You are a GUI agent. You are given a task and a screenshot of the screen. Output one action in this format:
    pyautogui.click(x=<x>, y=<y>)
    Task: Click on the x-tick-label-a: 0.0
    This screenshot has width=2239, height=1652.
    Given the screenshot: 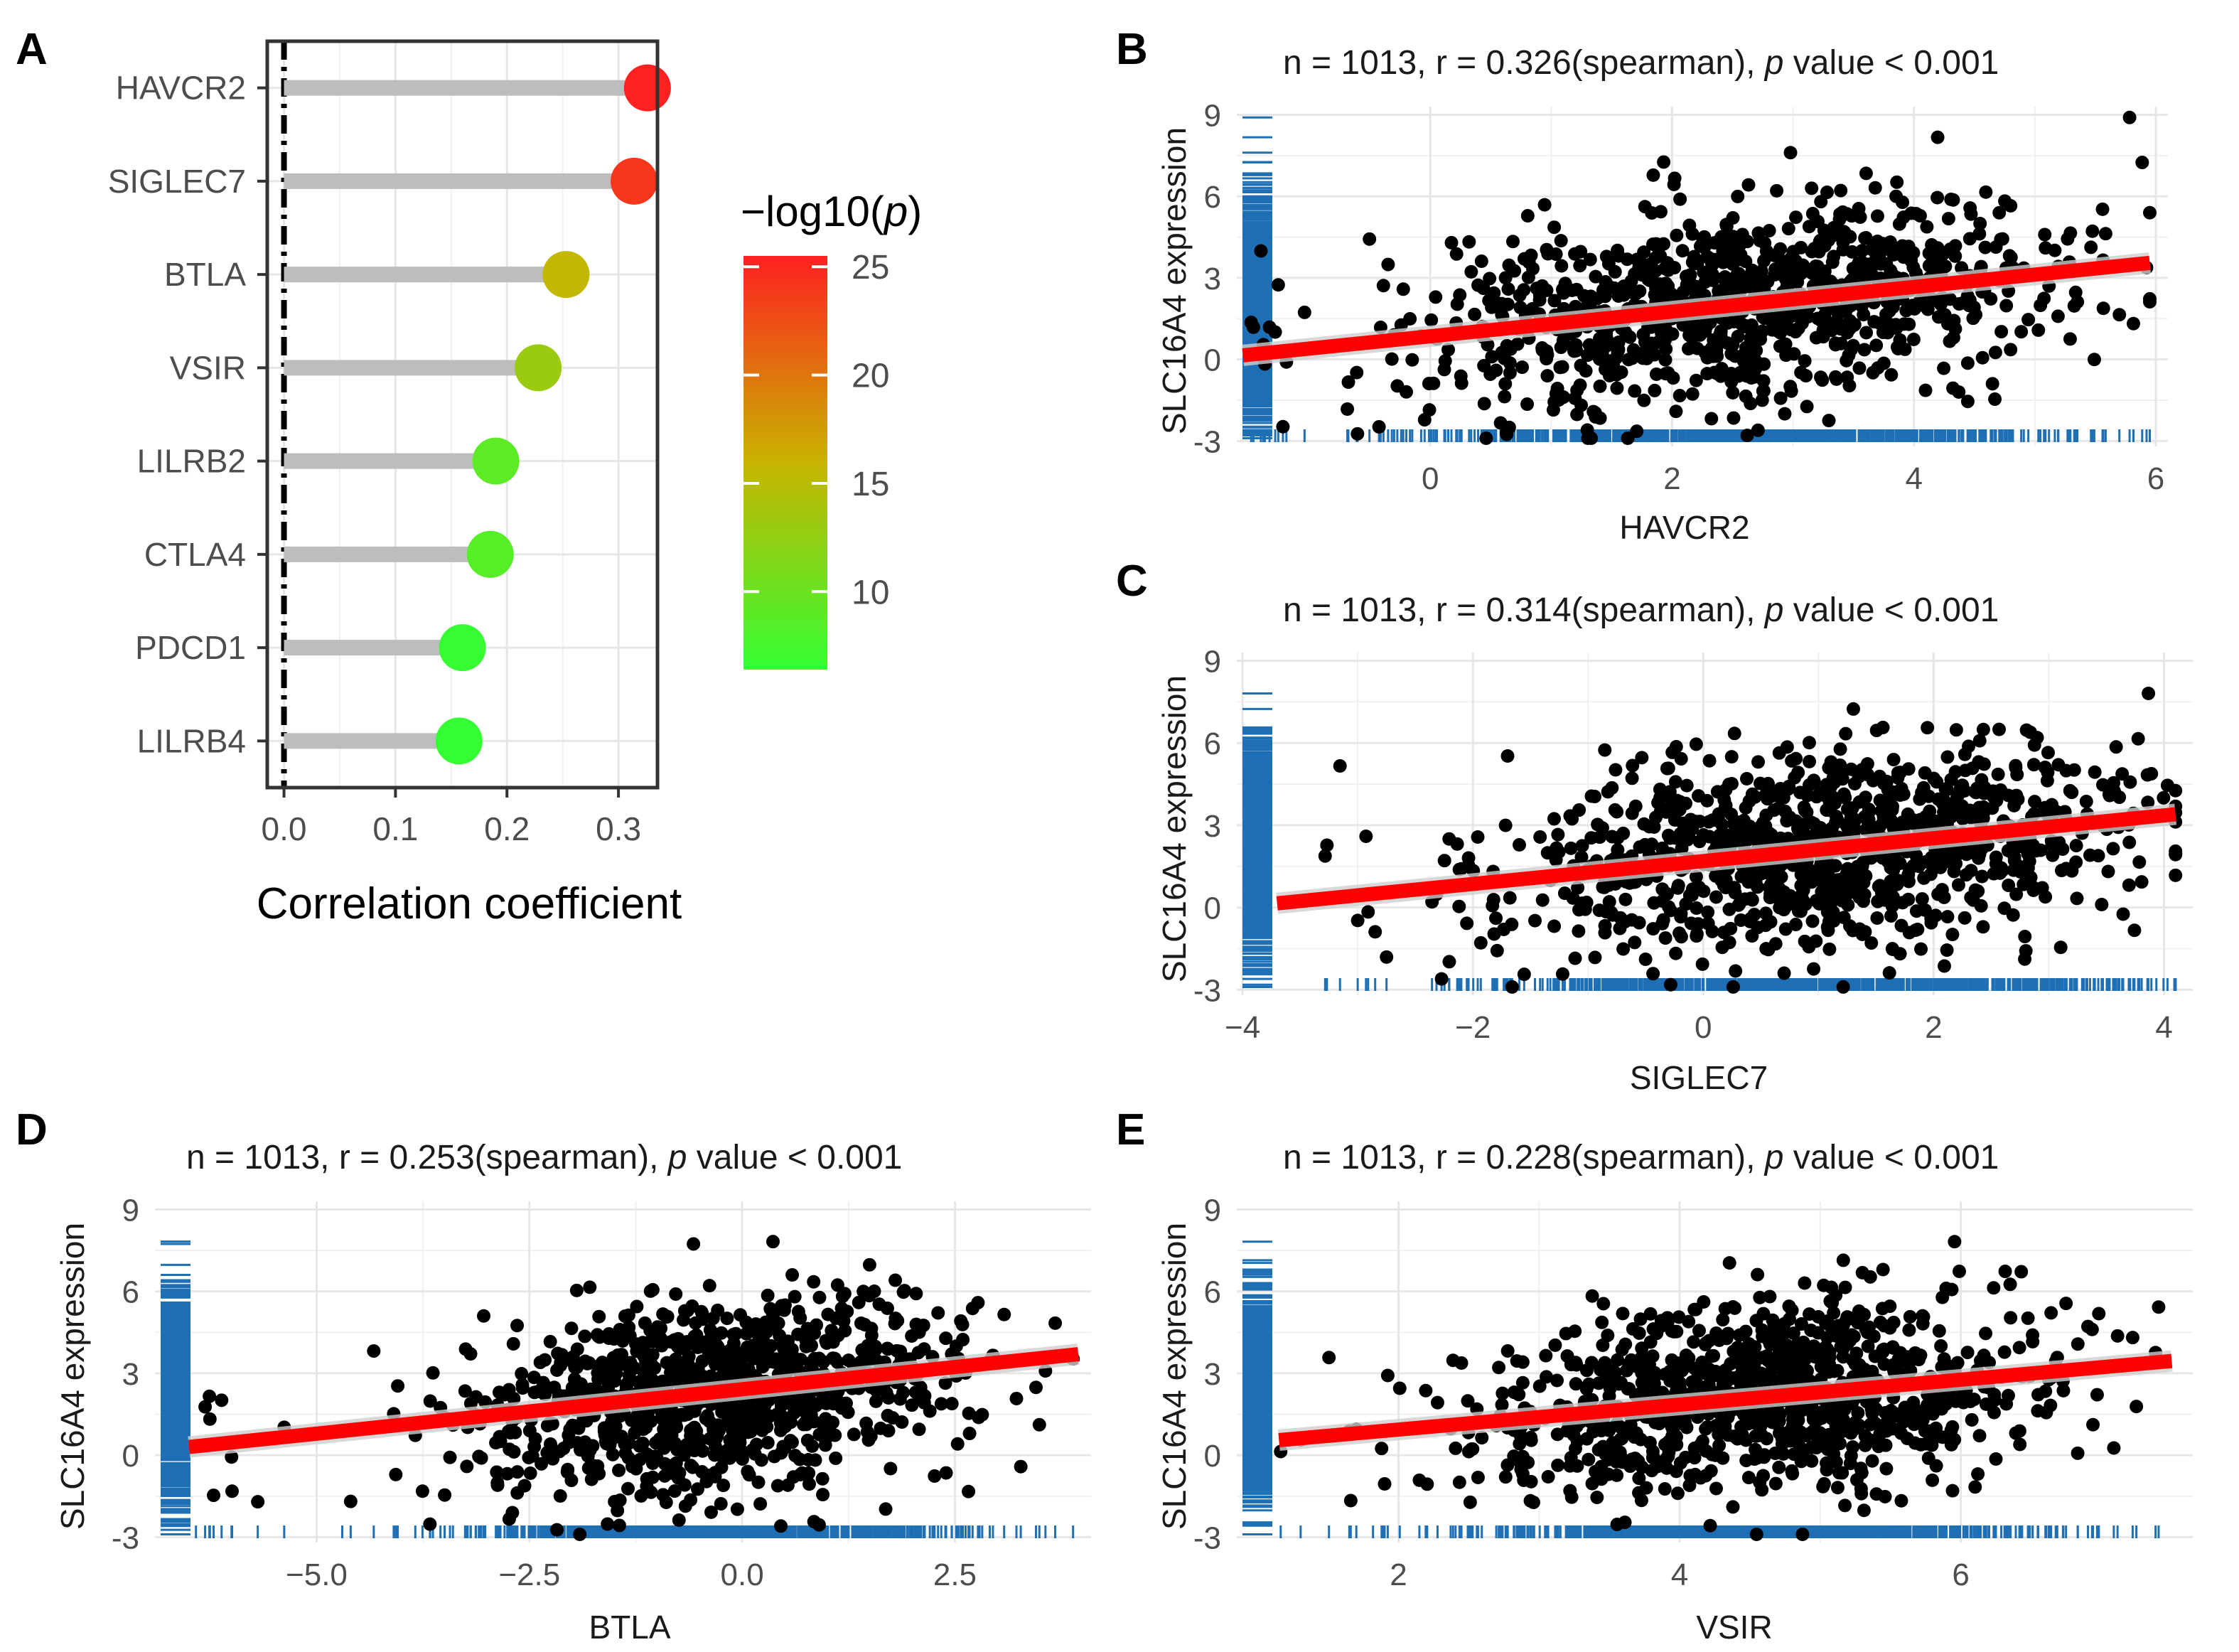 What is the action you would take?
    pyautogui.click(x=284, y=828)
    